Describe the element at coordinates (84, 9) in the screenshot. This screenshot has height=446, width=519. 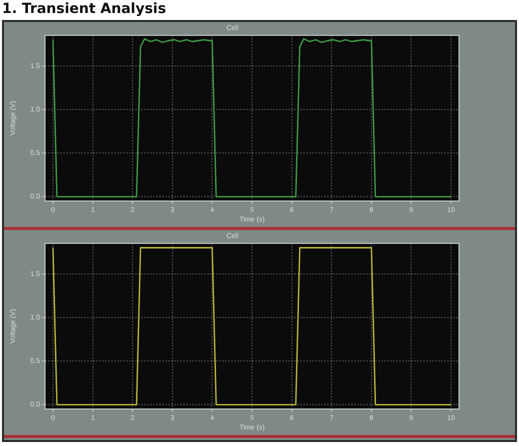
I see `chart-title: 1. Transient Analysis` at that location.